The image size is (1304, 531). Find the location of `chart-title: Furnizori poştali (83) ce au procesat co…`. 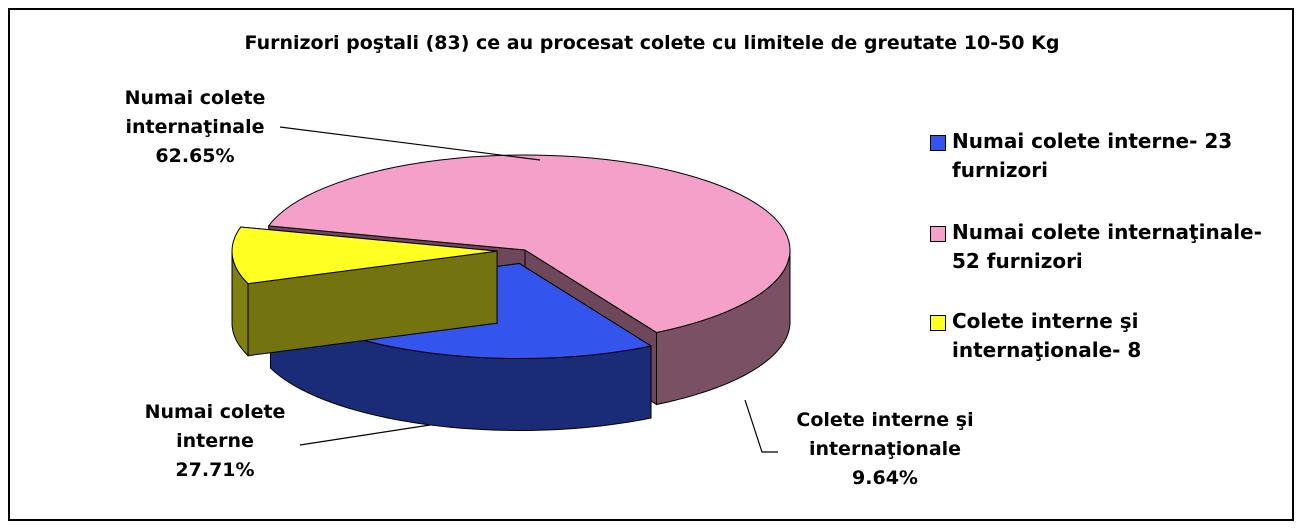

chart-title: Furnizori poştali (83) ce au procesat co… is located at coordinates (652, 43).